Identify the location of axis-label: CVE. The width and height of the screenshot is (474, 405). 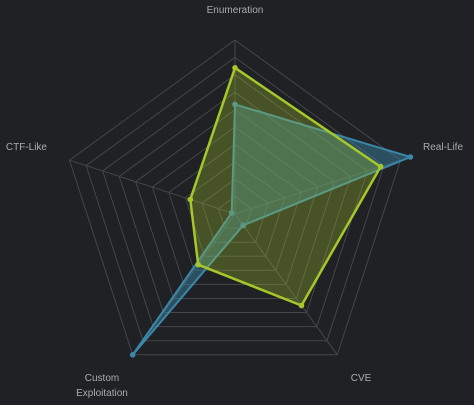
(361, 378).